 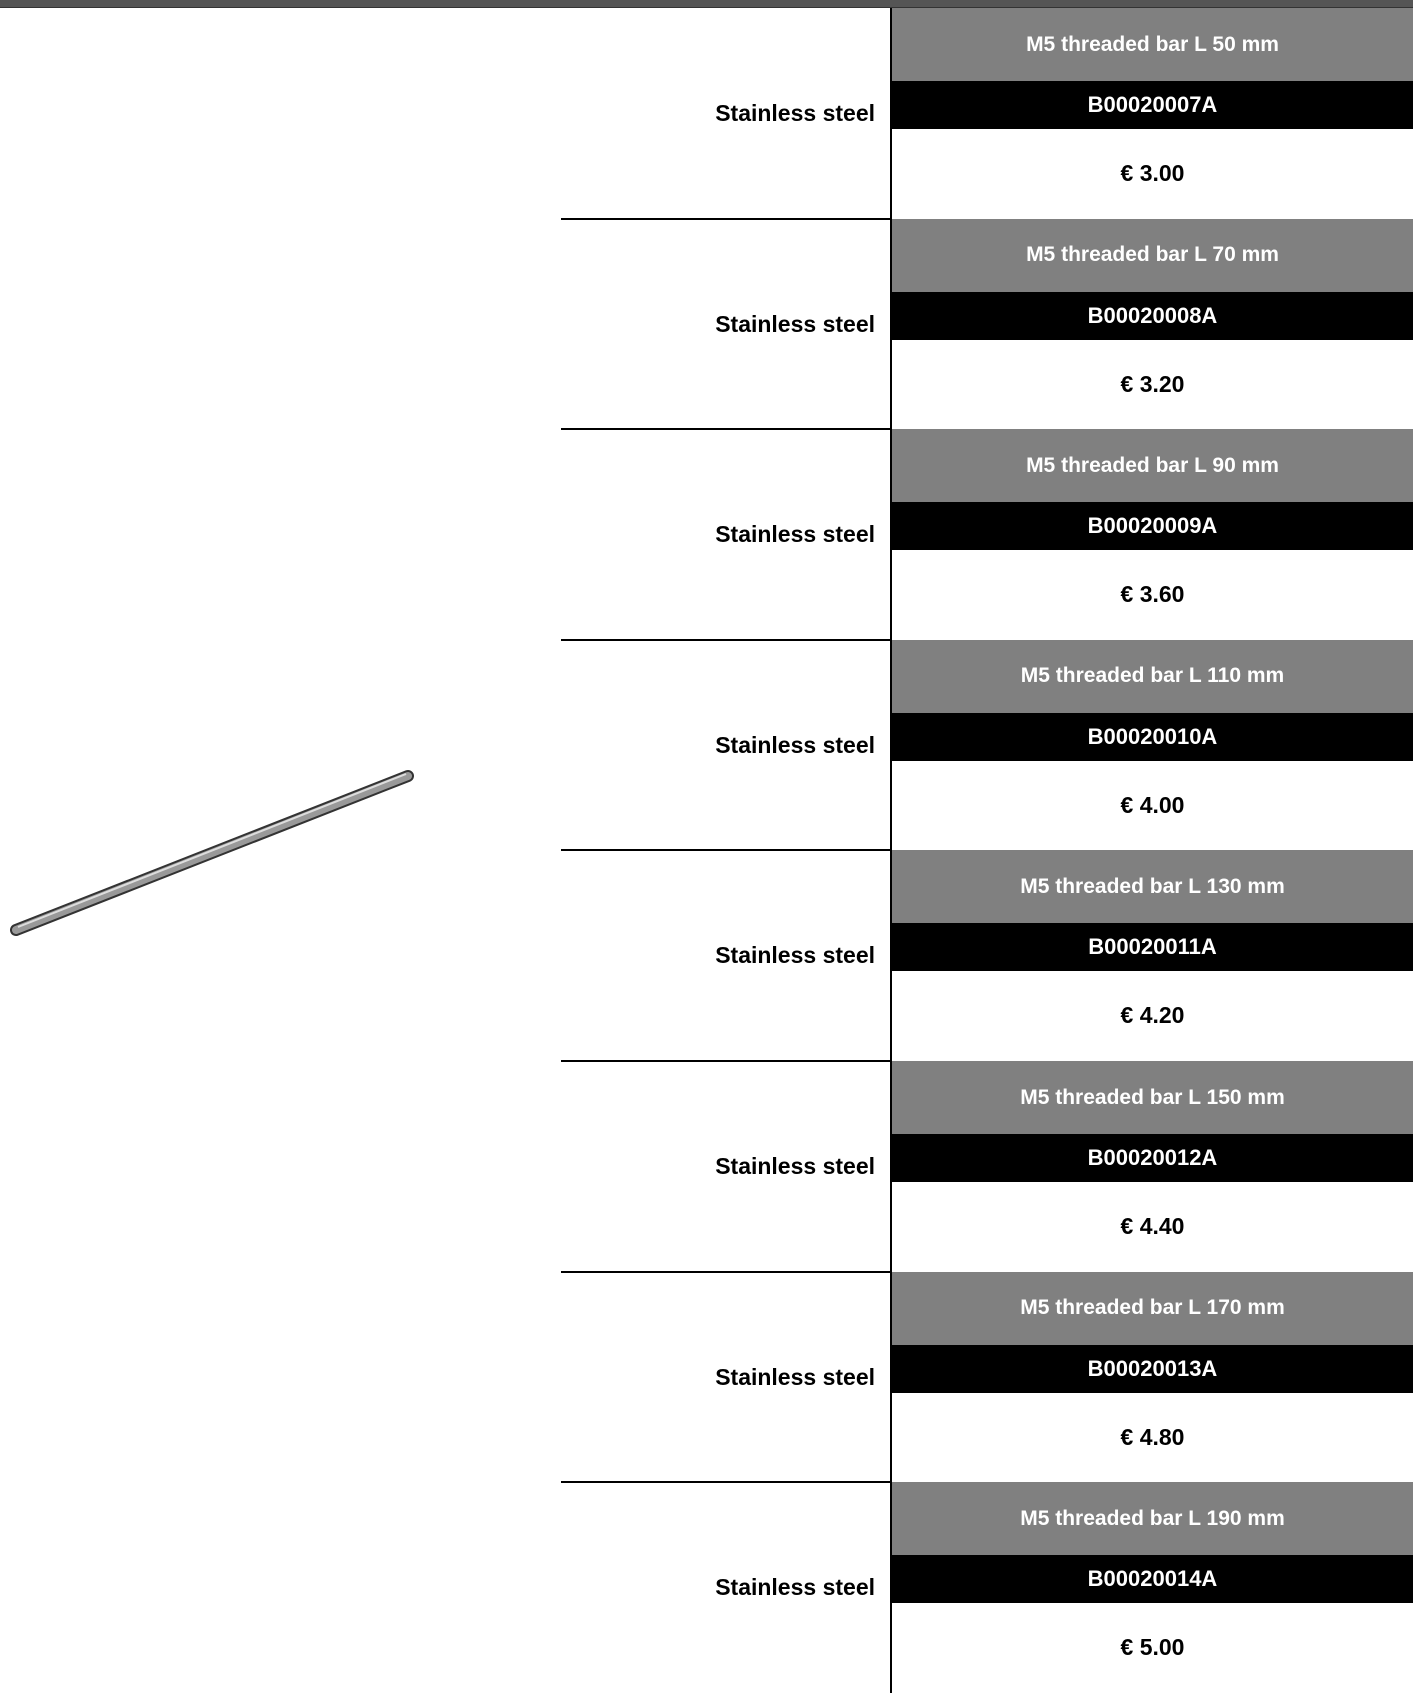 I want to click on product-name: M5 threaded bar L 190 mm, so click(x=1152, y=1519).